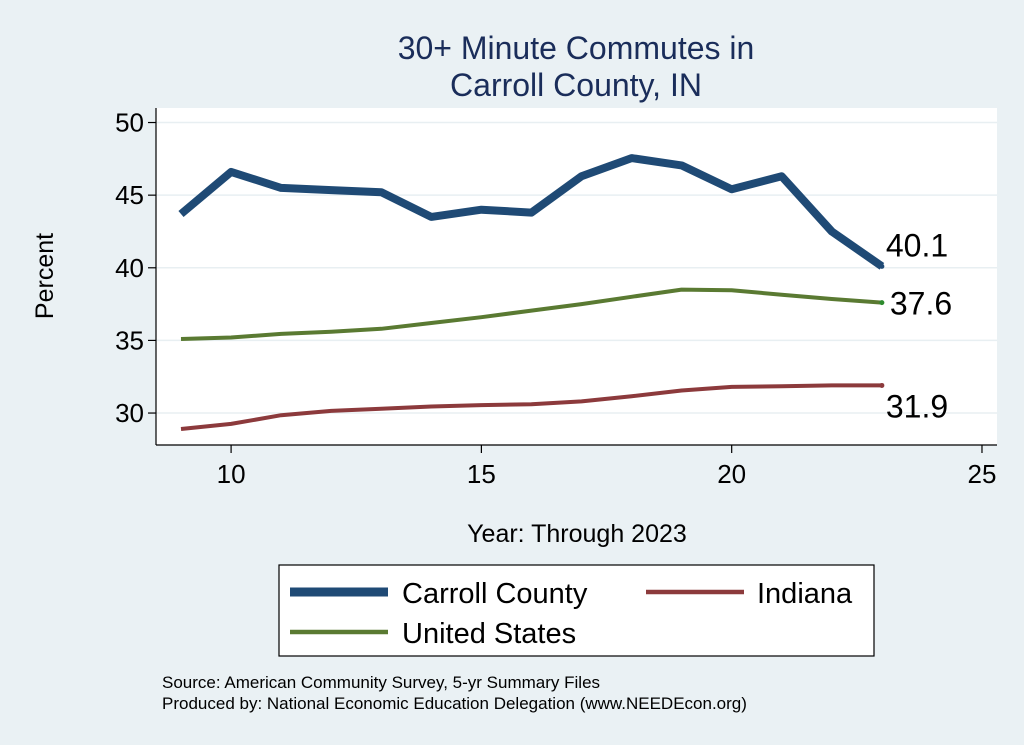  I want to click on x-tick-label-15: 15, so click(481, 474).